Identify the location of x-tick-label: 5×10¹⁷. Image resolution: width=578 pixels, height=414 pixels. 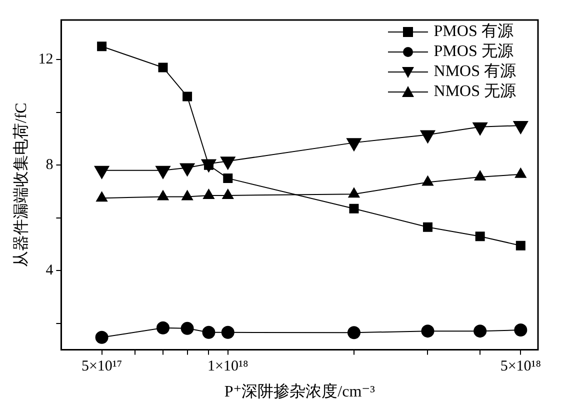
(101, 366).